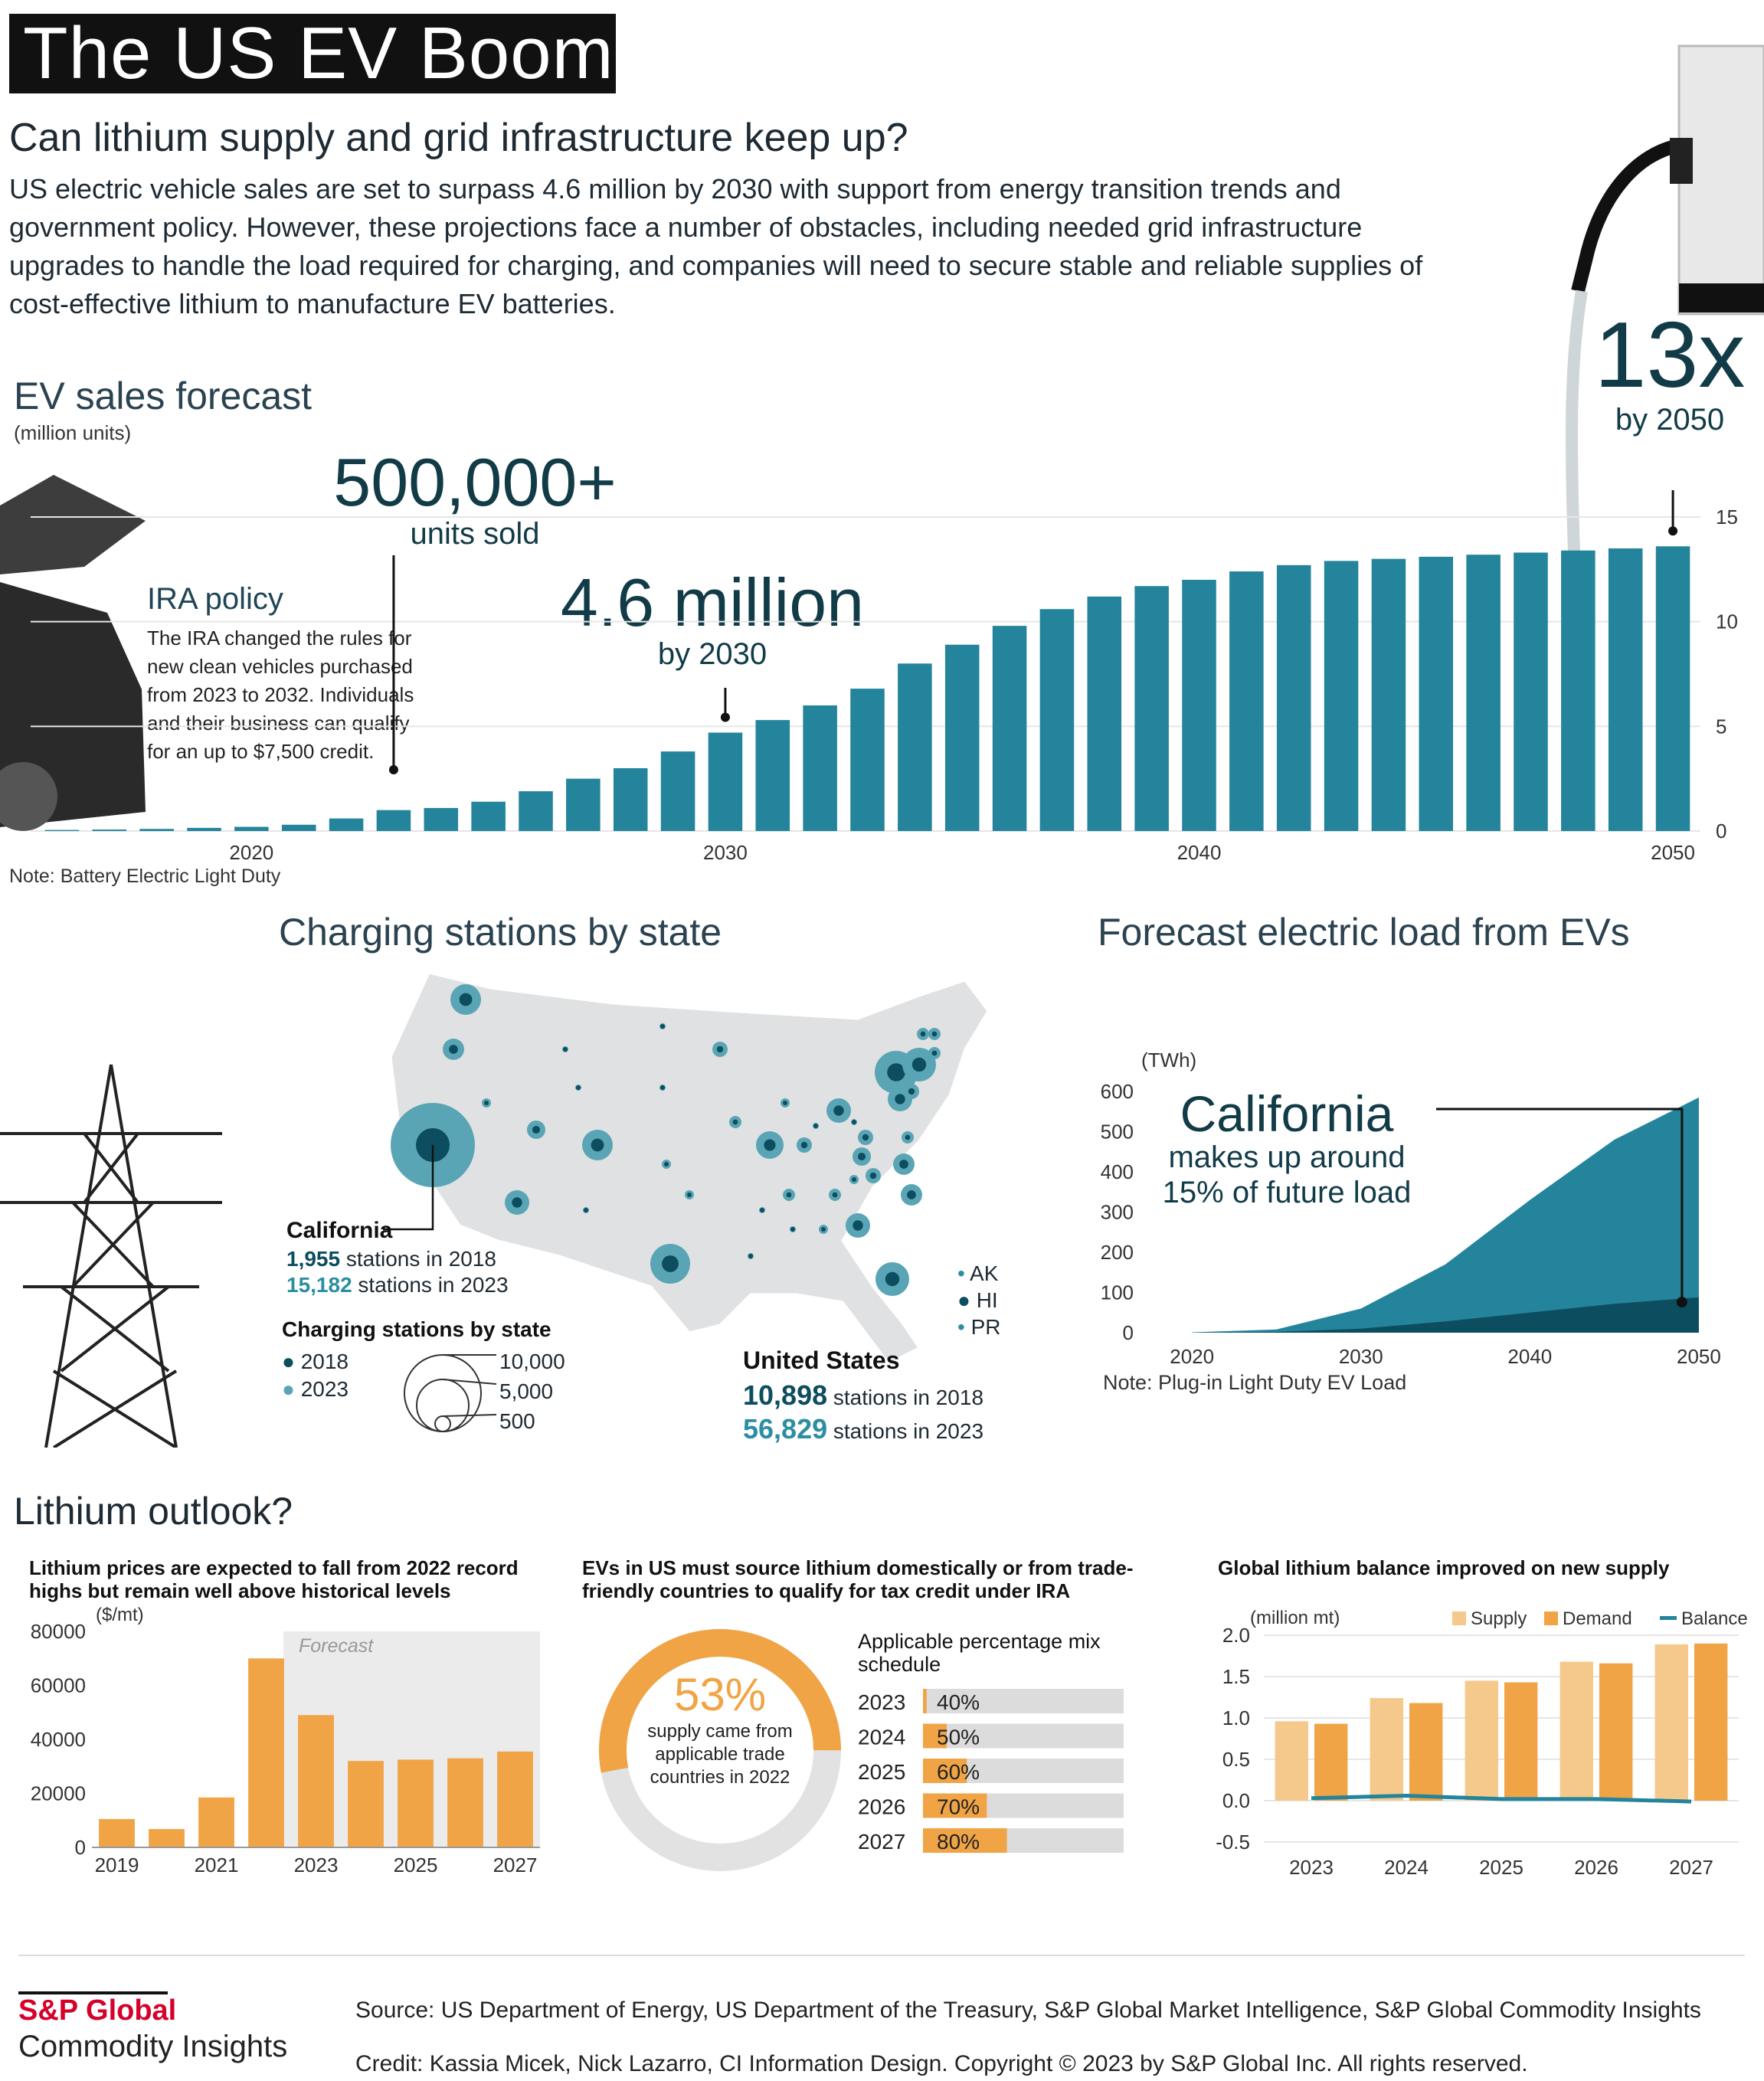  What do you see at coordinates (958, 1842) in the screenshot?
I see `schedule-value-label: 80%` at bounding box center [958, 1842].